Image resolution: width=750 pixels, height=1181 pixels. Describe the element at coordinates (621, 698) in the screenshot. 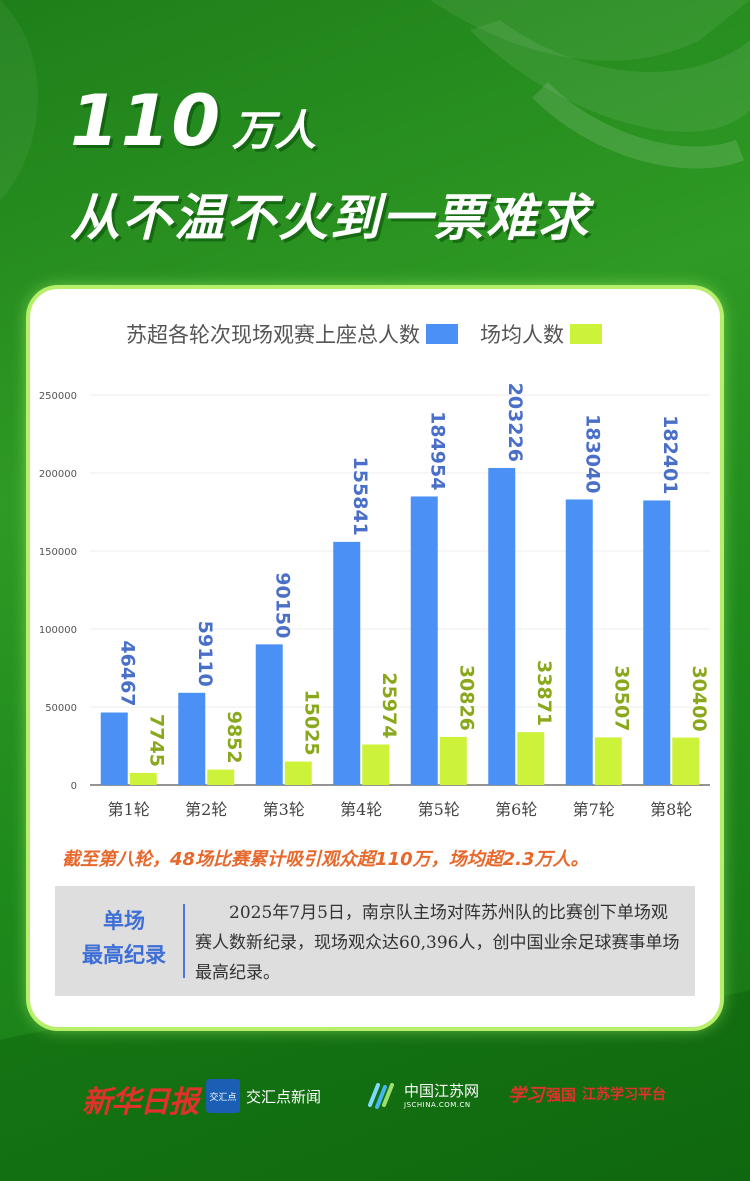

I see `bar-average-value-label: 30507` at that location.